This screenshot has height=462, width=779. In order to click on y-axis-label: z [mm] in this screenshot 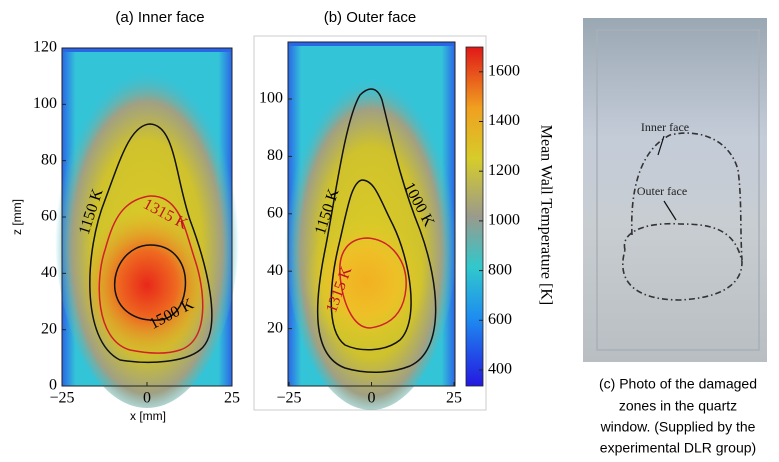, I will do `click(17, 217)`.